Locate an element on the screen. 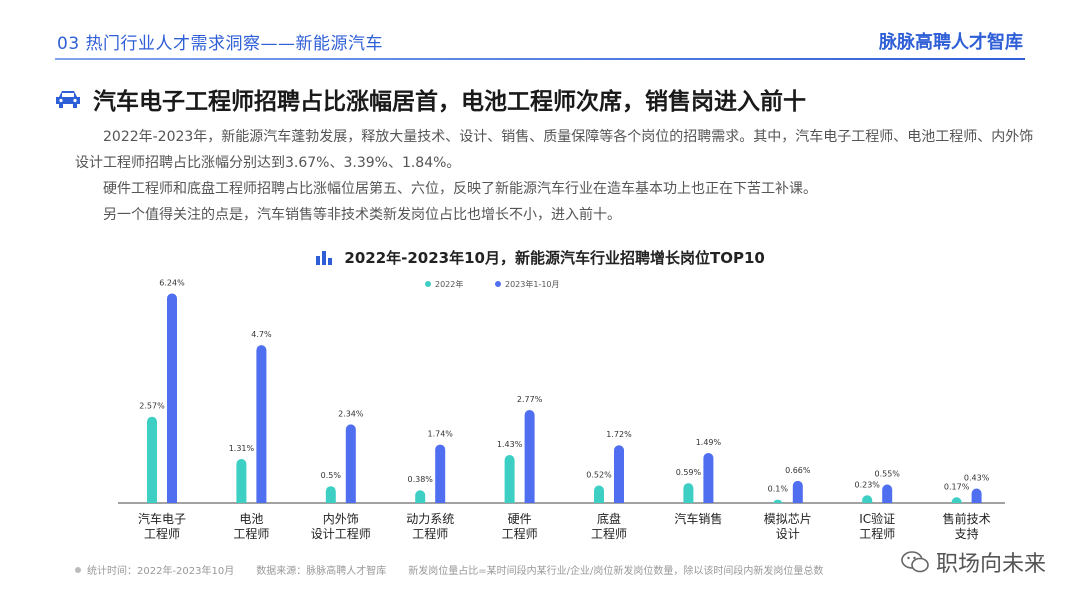  x-tick-label: 售前技术 is located at coordinates (967, 518).